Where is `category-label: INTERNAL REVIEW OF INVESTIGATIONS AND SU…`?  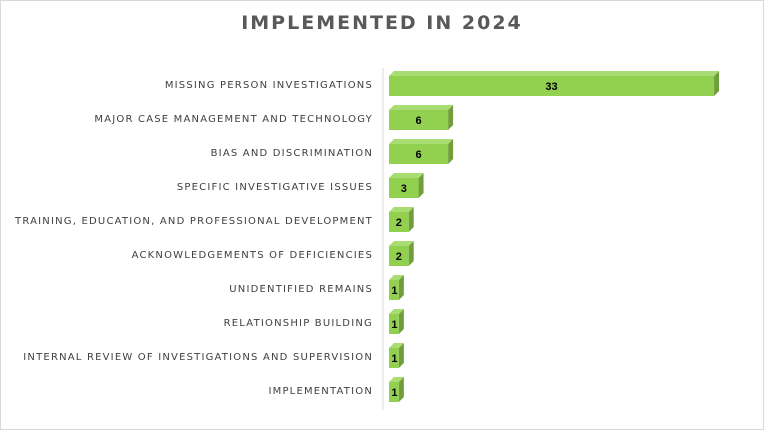
category-label: INTERNAL REVIEW OF INVESTIGATIONS AND SU… is located at coordinates (198, 357).